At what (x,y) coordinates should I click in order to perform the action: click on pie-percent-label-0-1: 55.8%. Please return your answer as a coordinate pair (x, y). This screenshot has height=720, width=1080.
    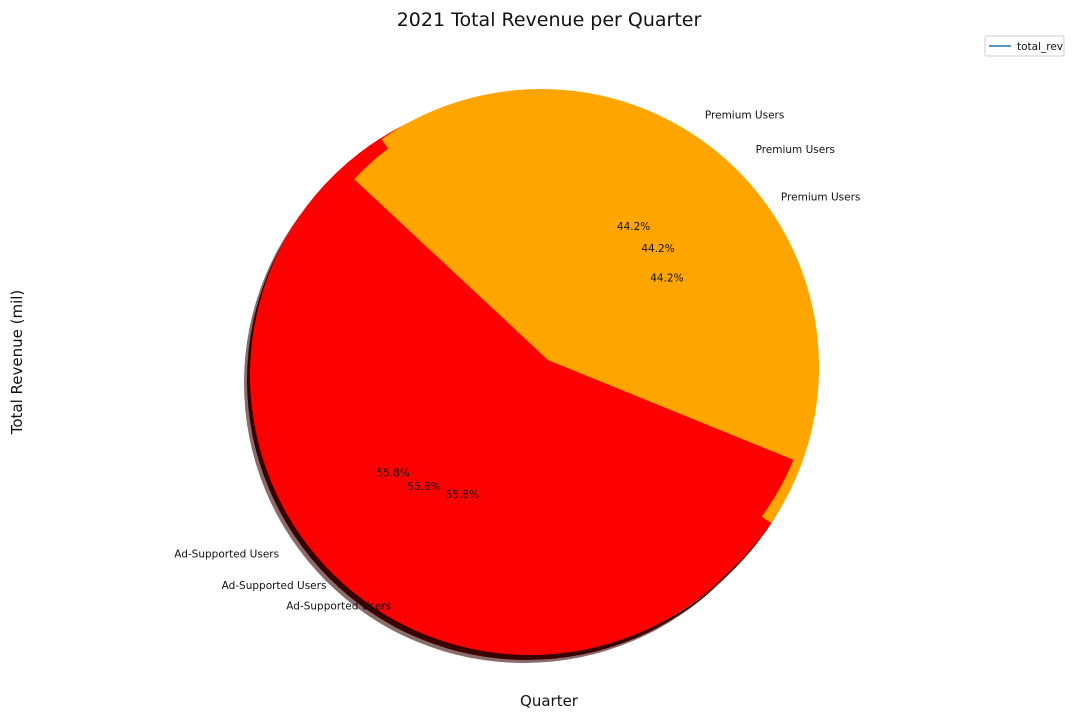
    Looking at the image, I should click on (423, 487).